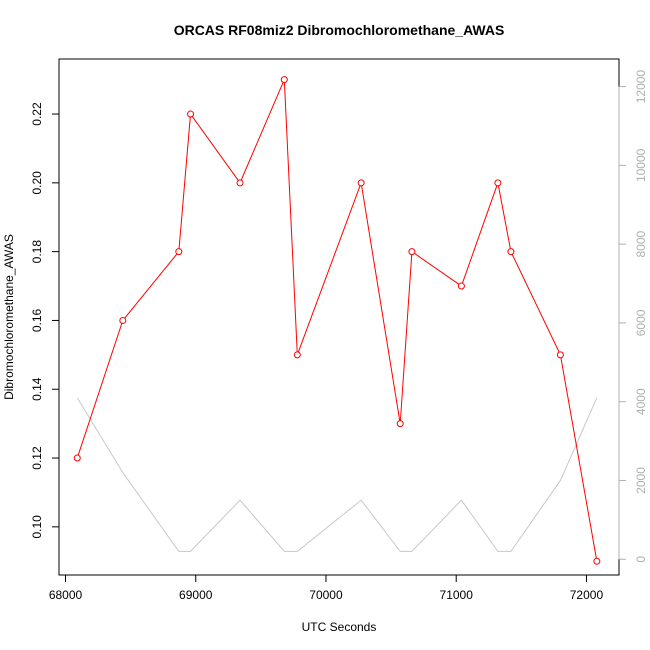 The image size is (650, 650). What do you see at coordinates (37, 458) in the screenshot?
I see `y-tick-label: 0.12` at bounding box center [37, 458].